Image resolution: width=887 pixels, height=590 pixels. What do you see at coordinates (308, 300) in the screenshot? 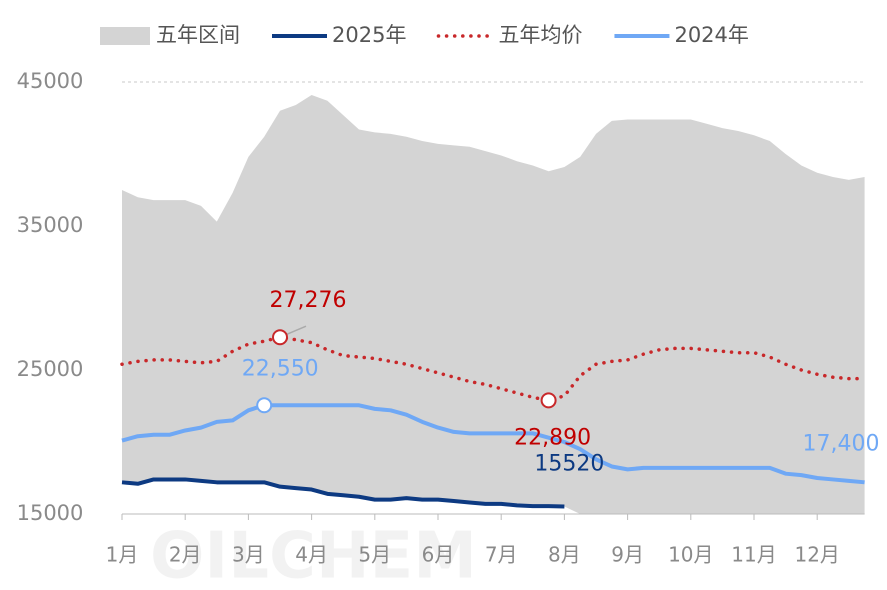
I see `data-label: 27,276` at bounding box center [308, 300].